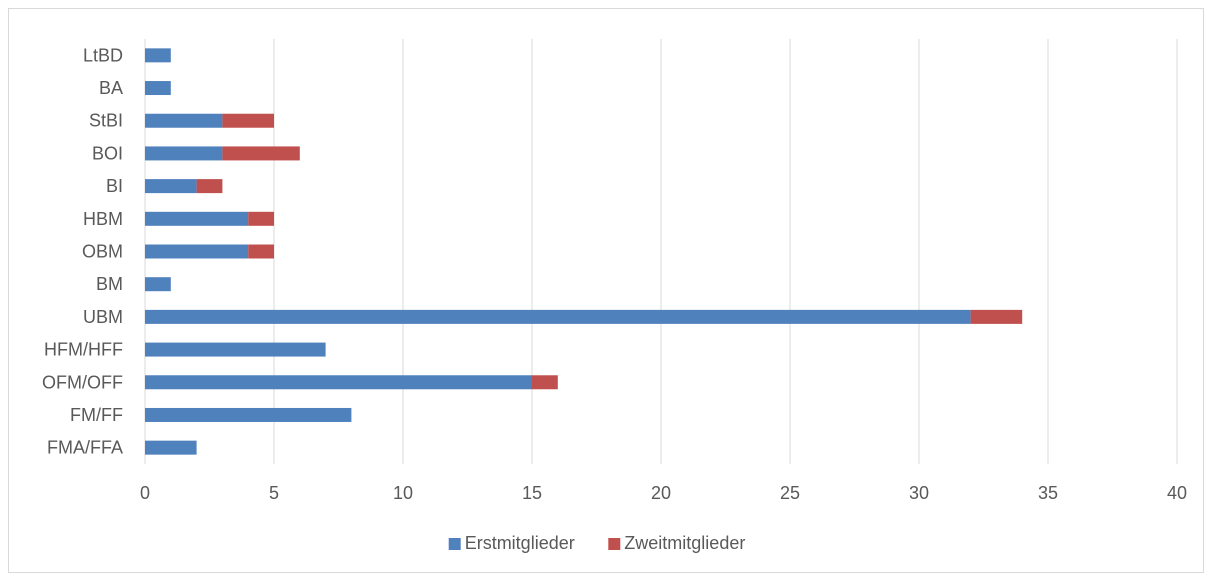  I want to click on legend-label: Erstmitglieder, so click(520, 543).